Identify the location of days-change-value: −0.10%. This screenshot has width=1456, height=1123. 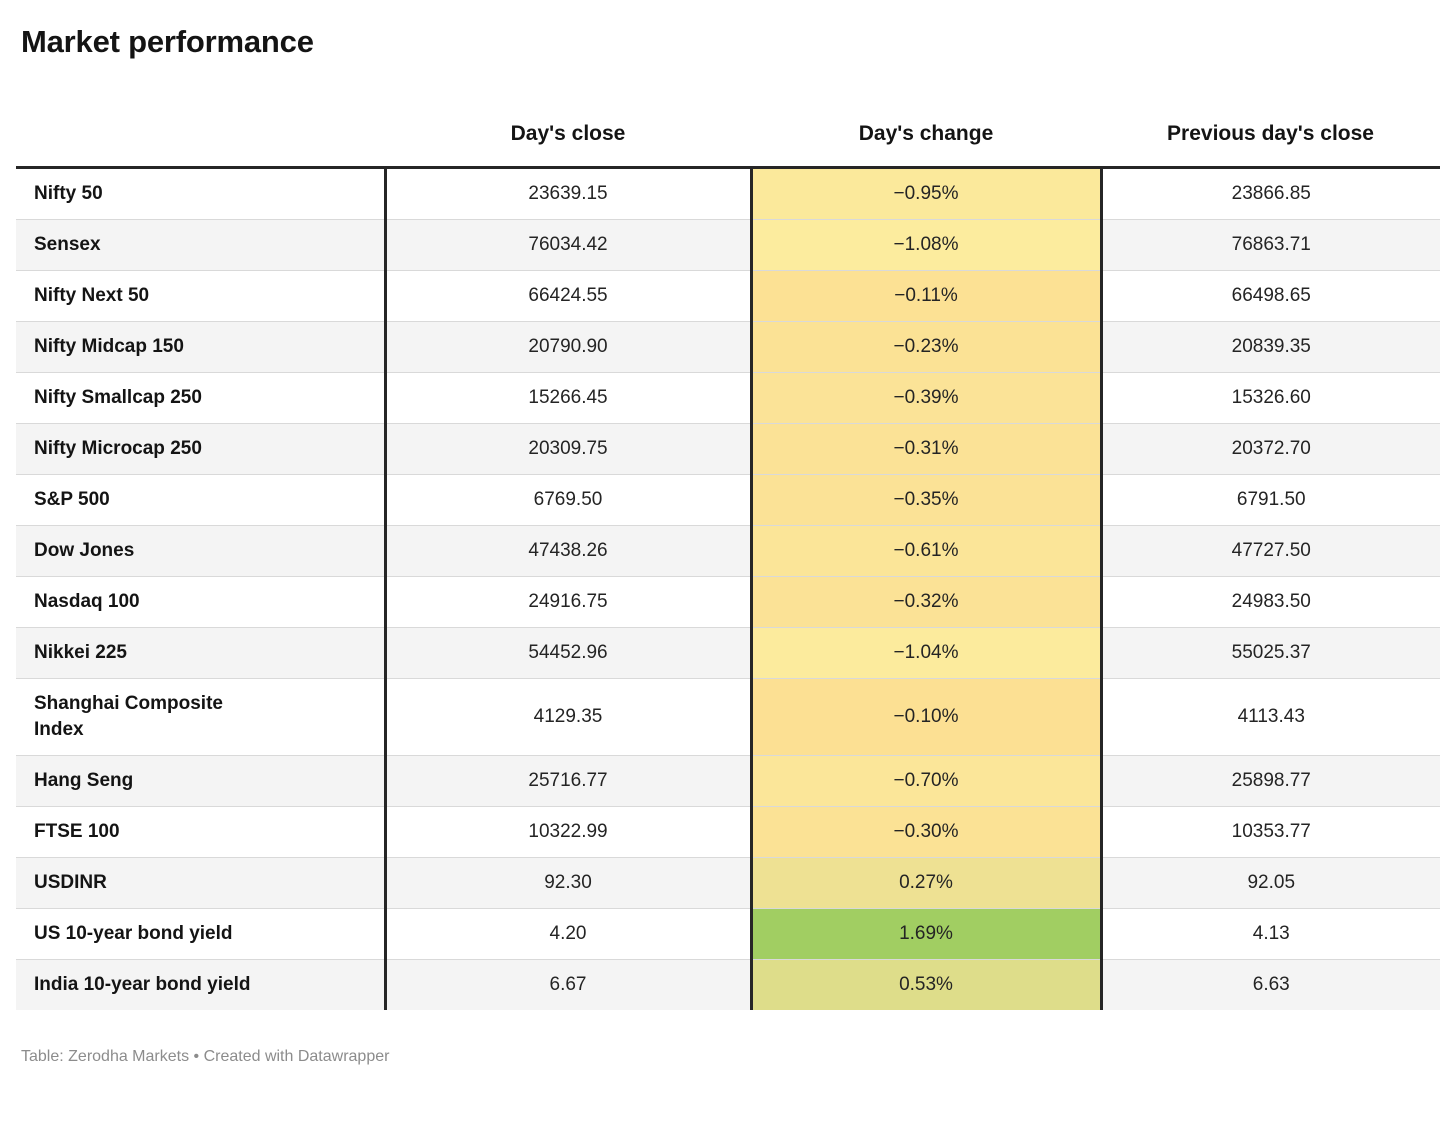
(926, 717).